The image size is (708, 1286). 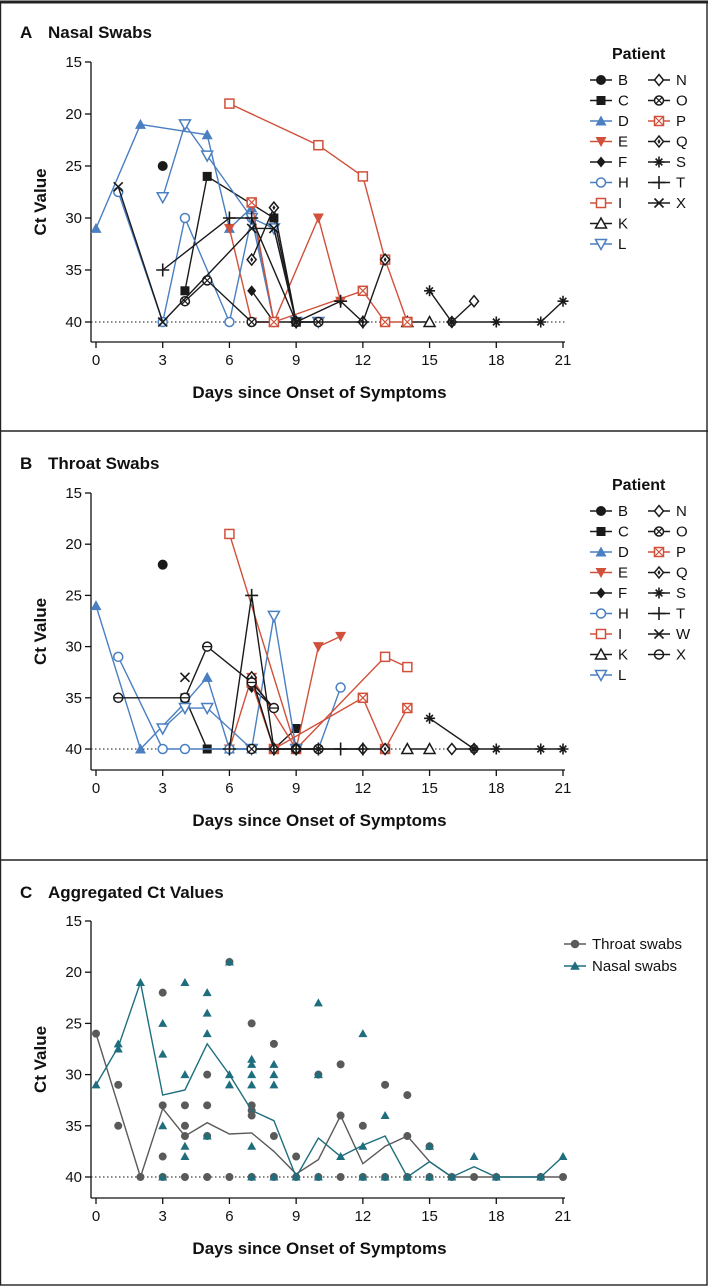 I want to click on x-tick-label: 18, so click(x=496, y=360).